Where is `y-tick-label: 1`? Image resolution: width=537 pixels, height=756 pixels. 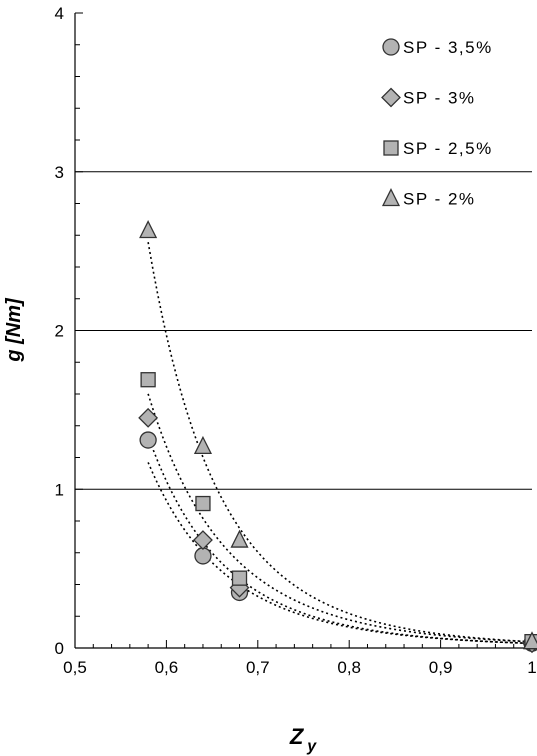 y-tick-label: 1 is located at coordinates (59, 489).